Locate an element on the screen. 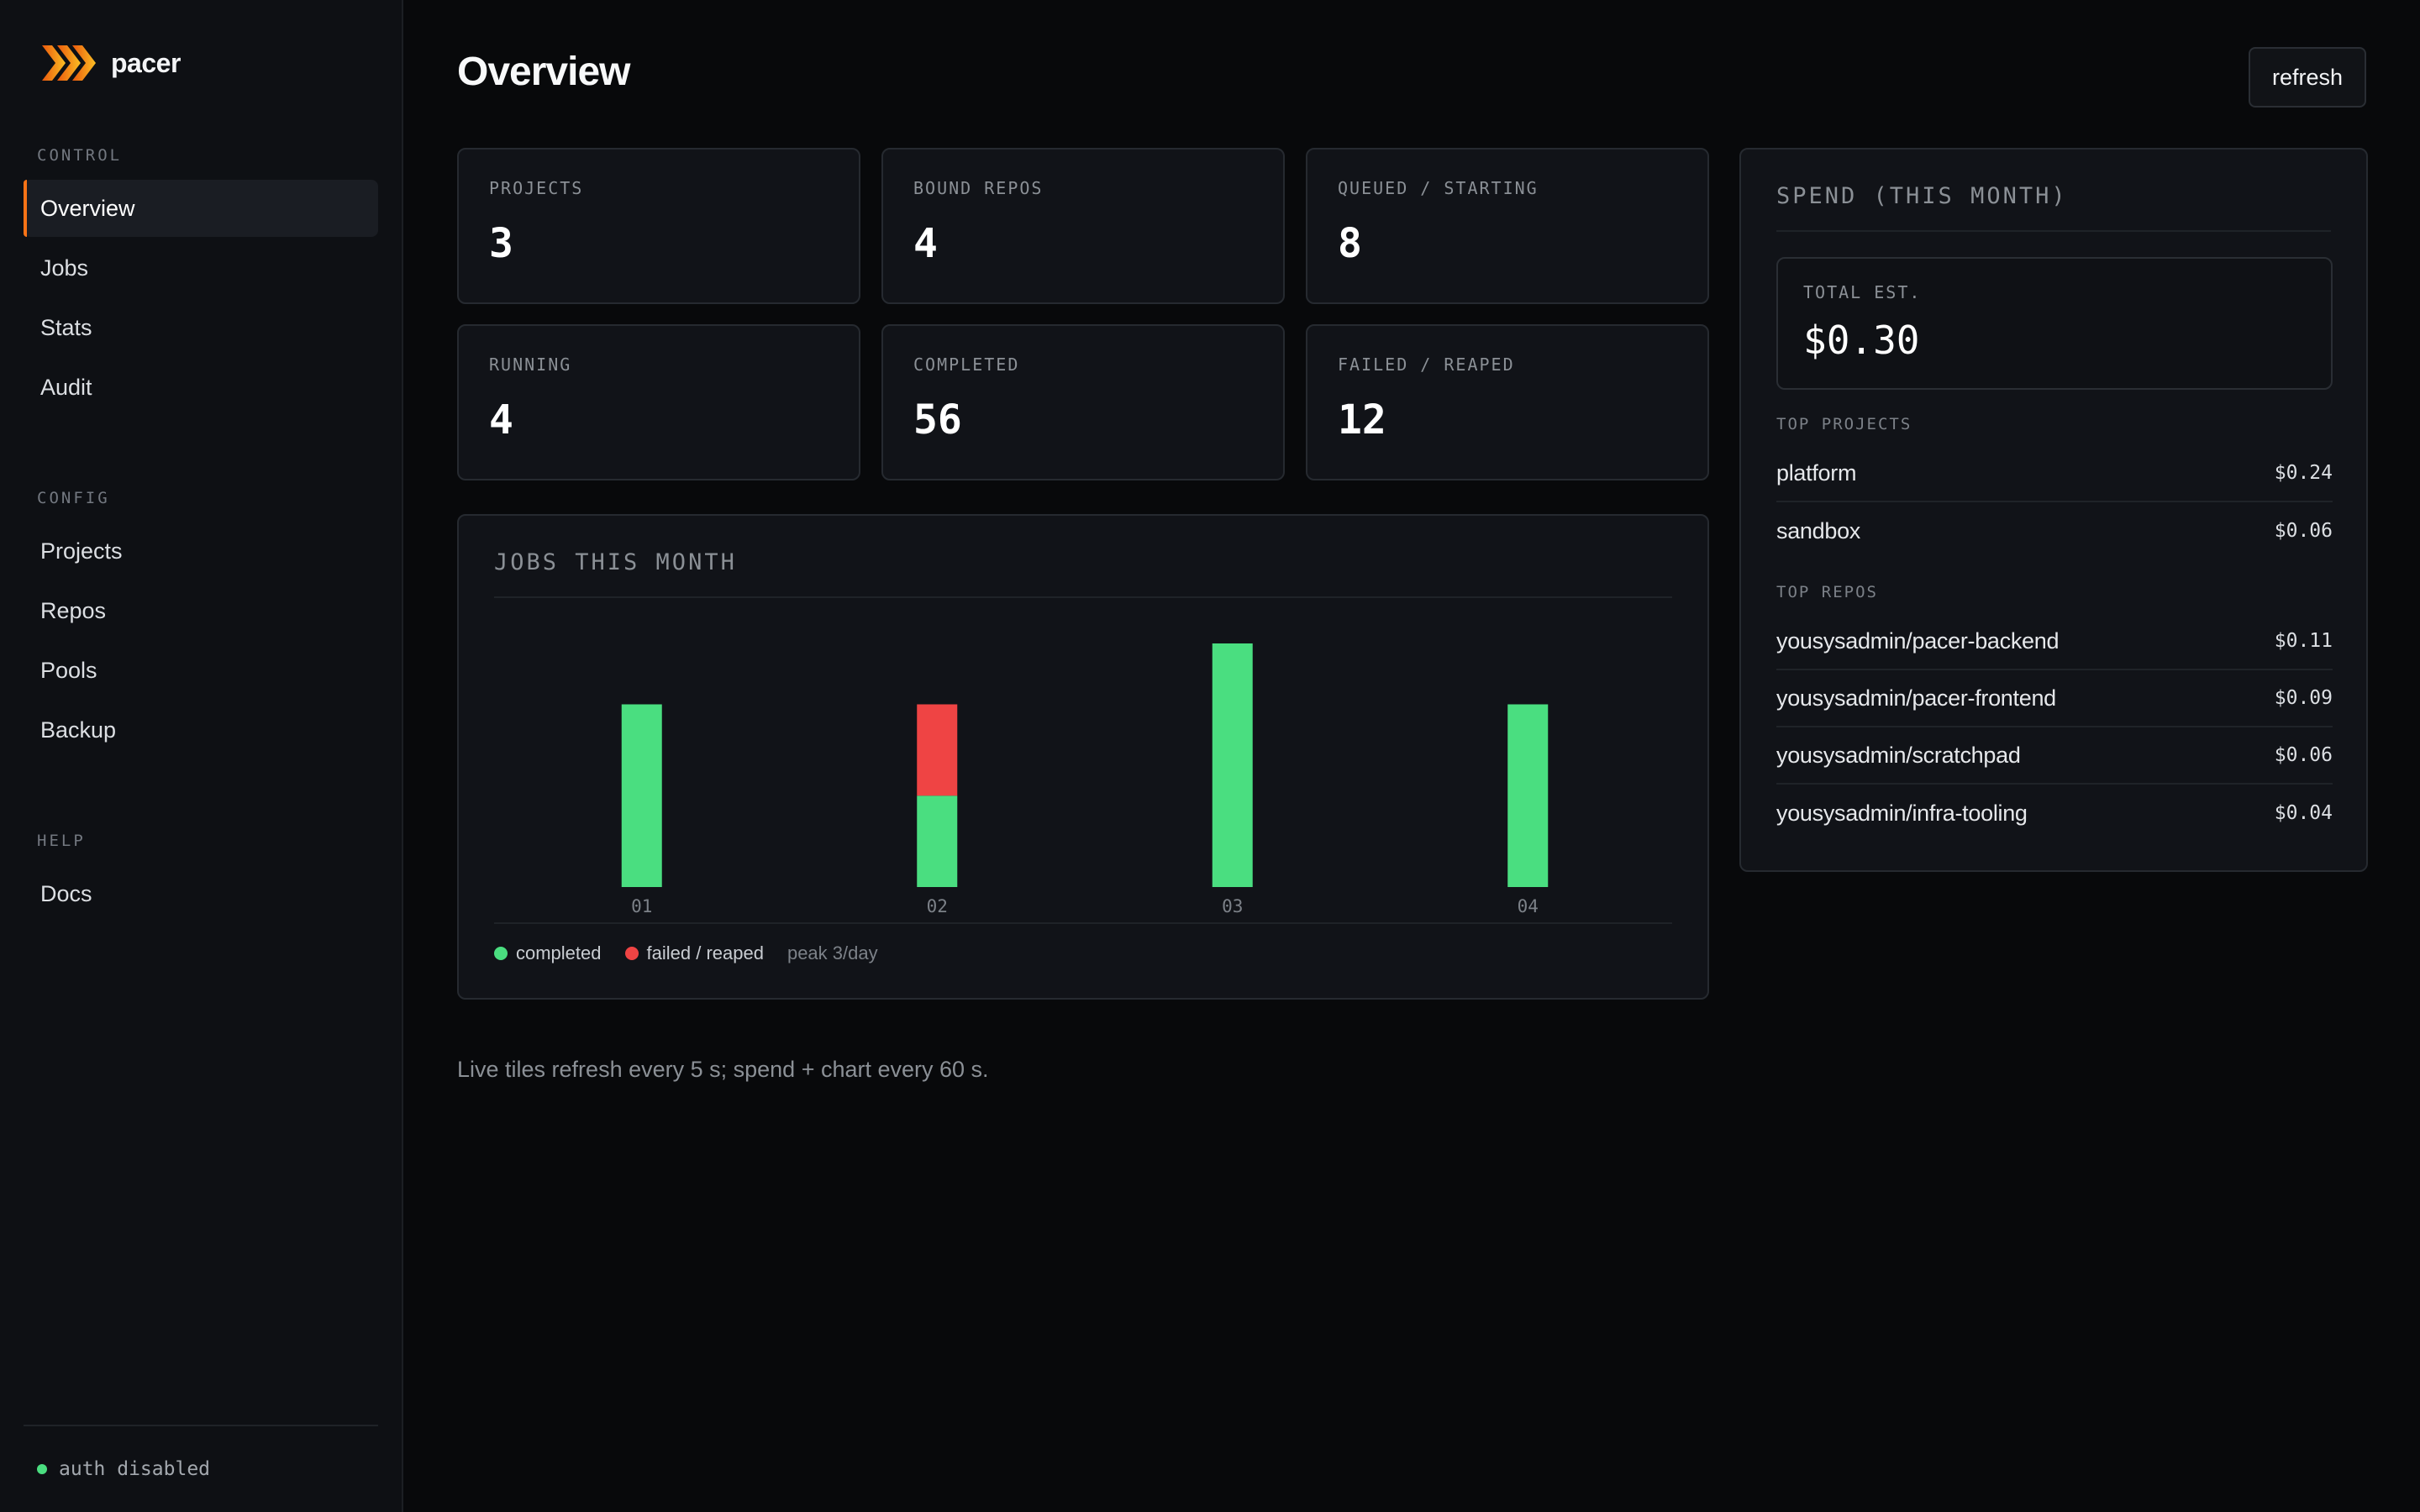 This screenshot has height=1512, width=2420. nav-section-config: CONFIG Projects Repos Pools Backup is located at coordinates (201, 624).